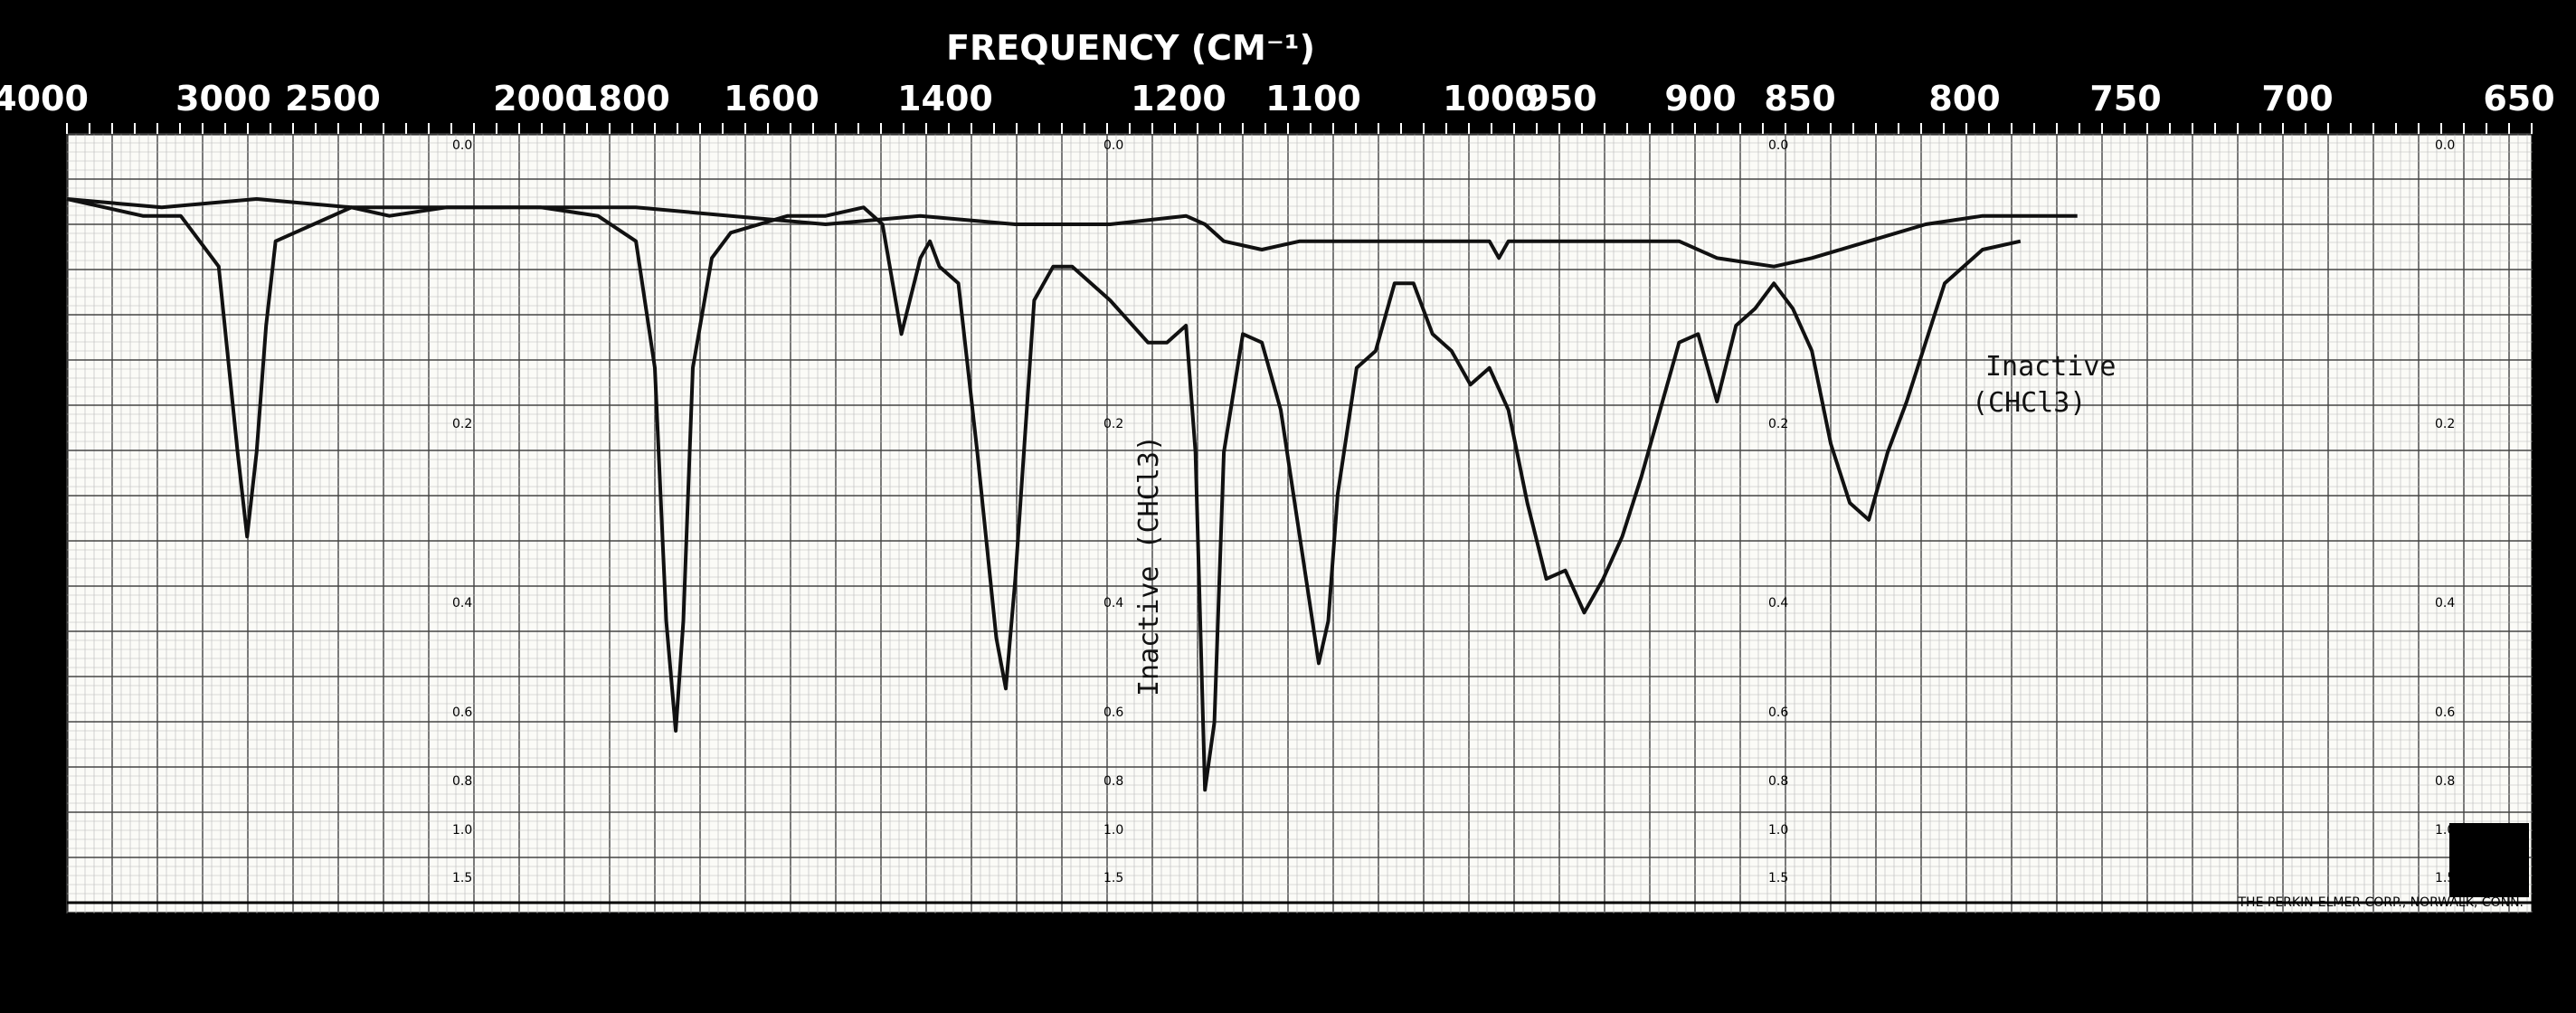 The image size is (2576, 1013). Describe the element at coordinates (1484, 954) in the screenshot. I see `x-tick-label: 10` at that location.